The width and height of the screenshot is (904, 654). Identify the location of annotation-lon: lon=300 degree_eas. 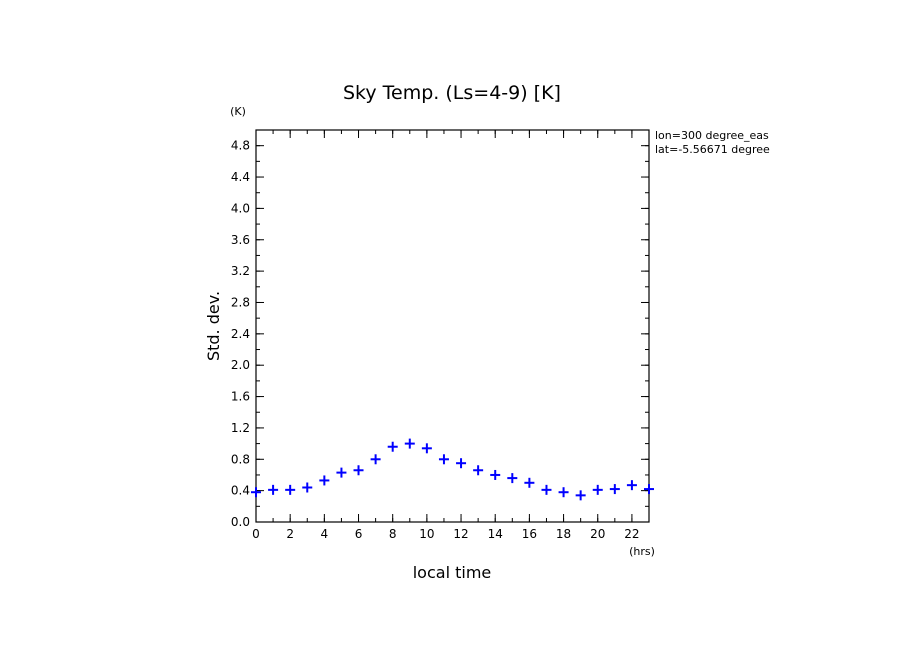
(712, 135).